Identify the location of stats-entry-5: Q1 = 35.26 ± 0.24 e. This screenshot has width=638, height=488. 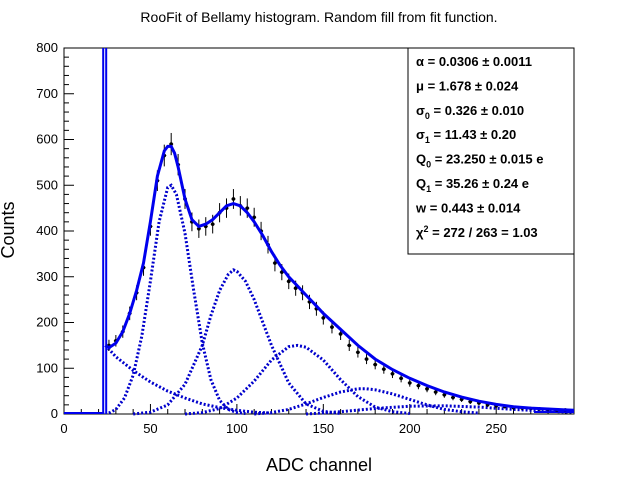
(472, 185).